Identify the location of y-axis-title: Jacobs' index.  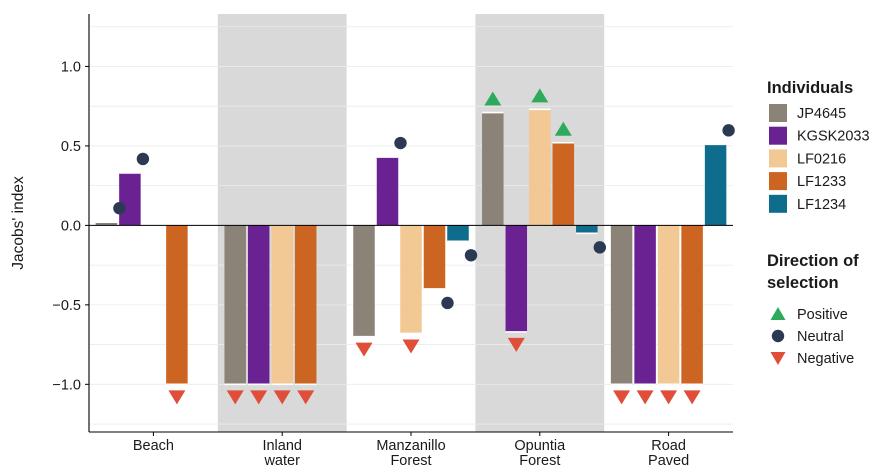
(18, 223).